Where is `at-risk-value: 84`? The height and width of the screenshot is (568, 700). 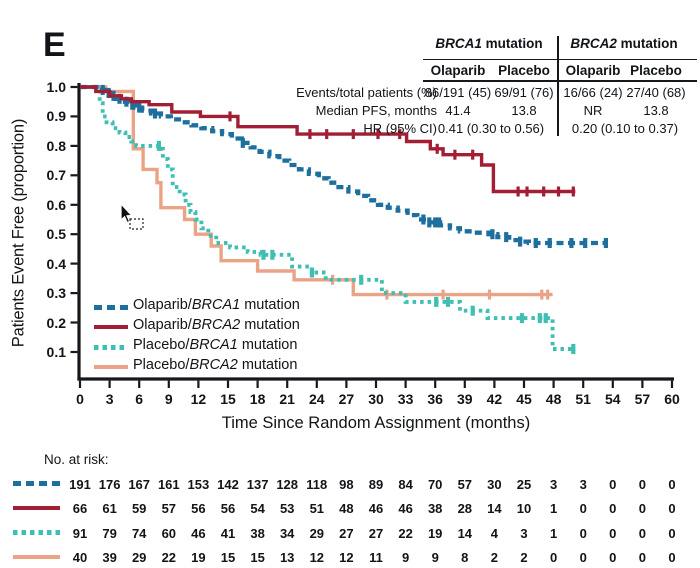 at-risk-value: 84 is located at coordinates (405, 484).